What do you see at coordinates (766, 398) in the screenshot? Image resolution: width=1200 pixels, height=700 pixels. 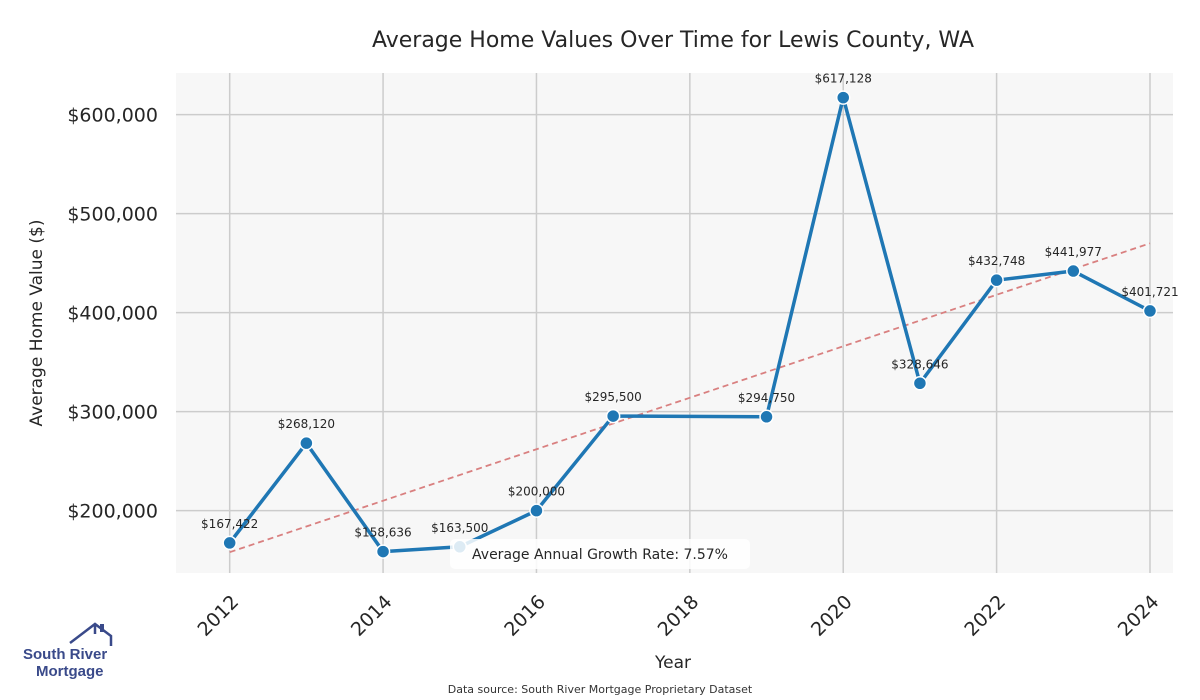 I see `data-label: $294,750` at bounding box center [766, 398].